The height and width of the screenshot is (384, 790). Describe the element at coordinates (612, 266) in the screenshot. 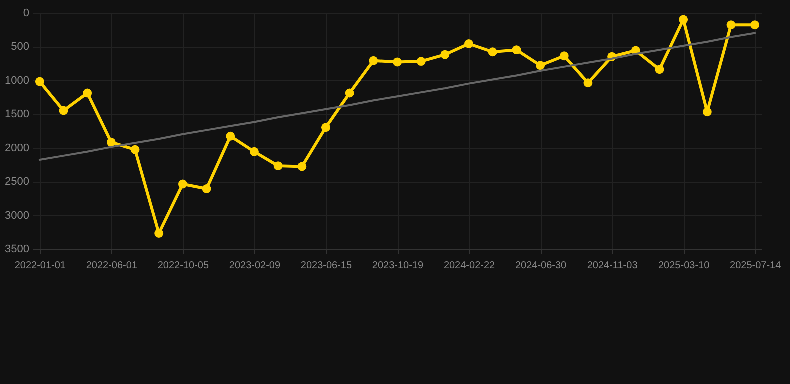

I see `x-tick-label: 2024-11-03` at that location.